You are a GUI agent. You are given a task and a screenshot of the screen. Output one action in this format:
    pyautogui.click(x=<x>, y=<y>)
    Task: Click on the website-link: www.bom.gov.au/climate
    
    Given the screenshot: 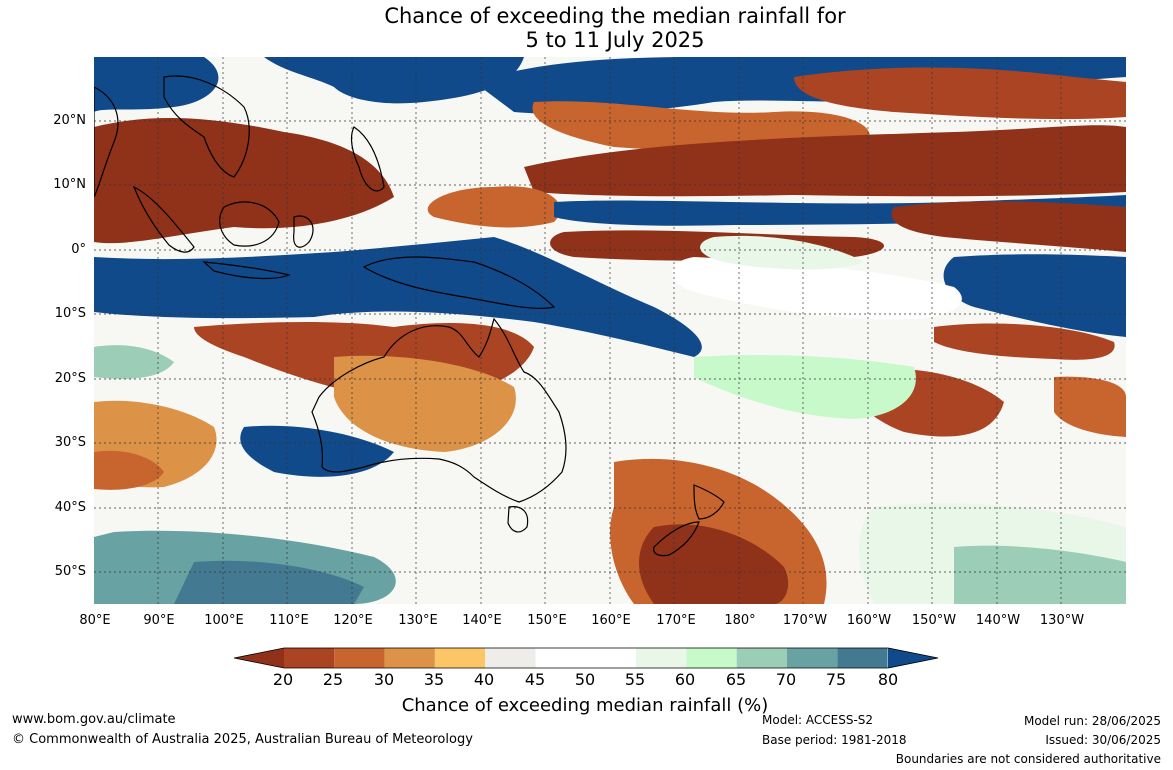 What is the action you would take?
    pyautogui.click(x=94, y=719)
    